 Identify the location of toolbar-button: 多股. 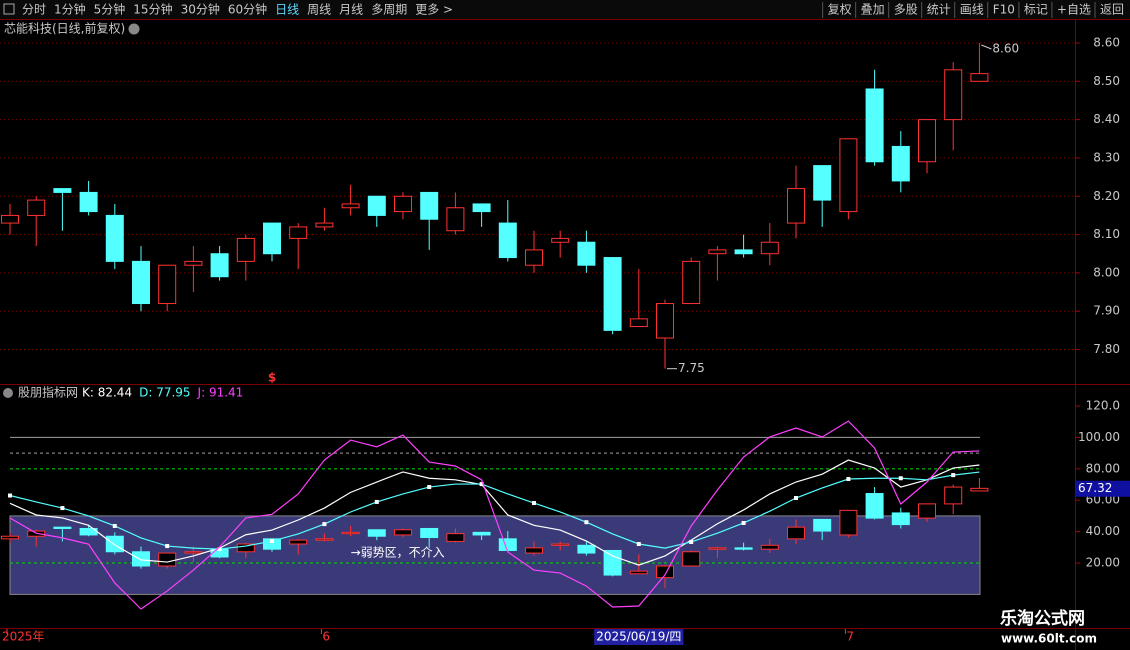
(906, 10).